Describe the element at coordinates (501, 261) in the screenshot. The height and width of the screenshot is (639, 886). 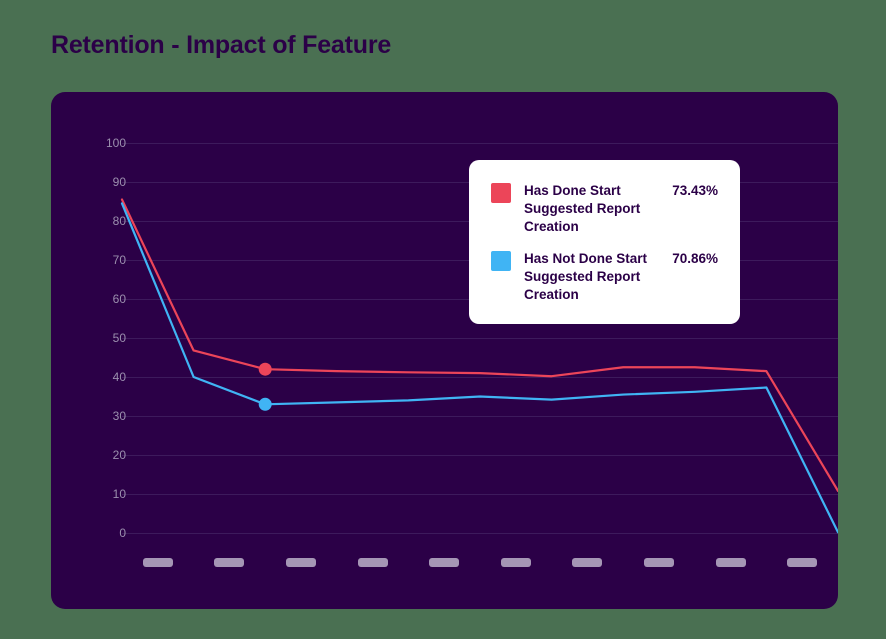
I see `legend-swatch-has-not-done` at that location.